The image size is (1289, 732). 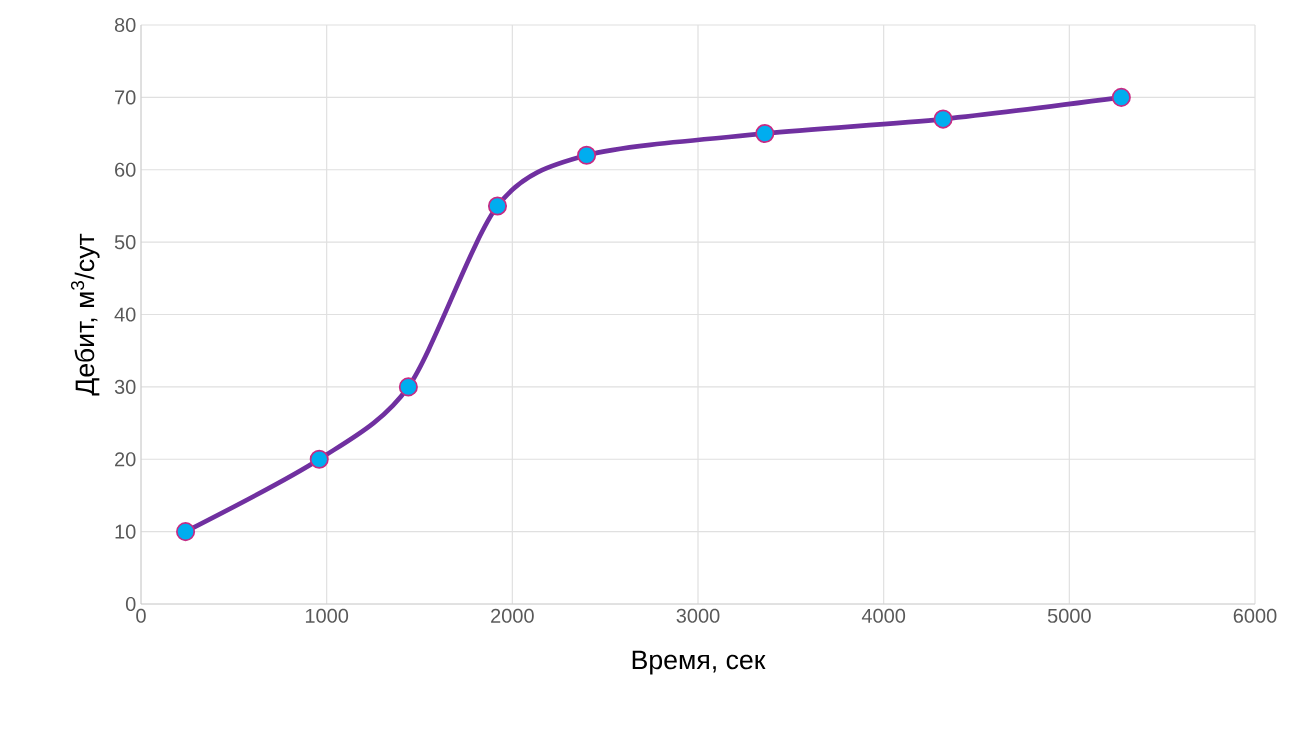 I want to click on y-tick-label: 10, so click(x=125, y=531).